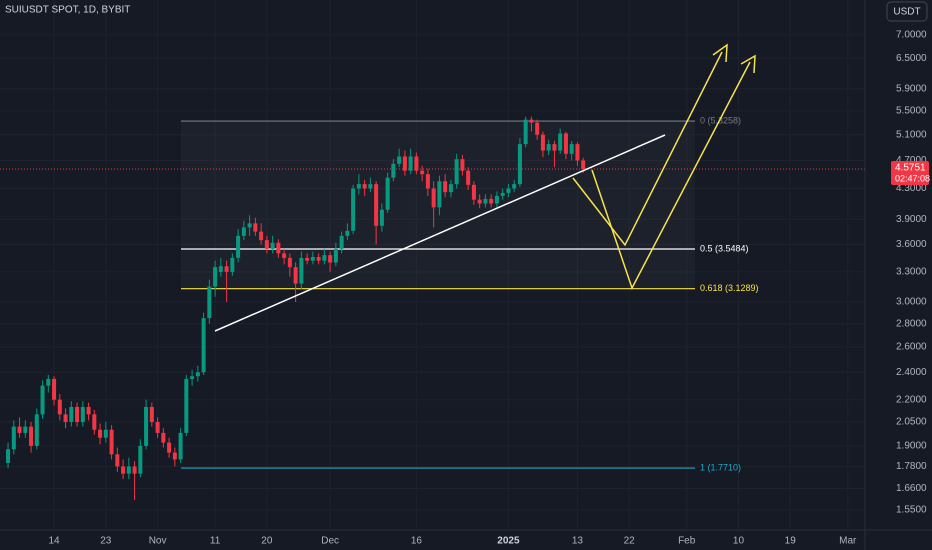 This screenshot has width=932, height=550. I want to click on y-tick-label: 3.3000, so click(911, 272).